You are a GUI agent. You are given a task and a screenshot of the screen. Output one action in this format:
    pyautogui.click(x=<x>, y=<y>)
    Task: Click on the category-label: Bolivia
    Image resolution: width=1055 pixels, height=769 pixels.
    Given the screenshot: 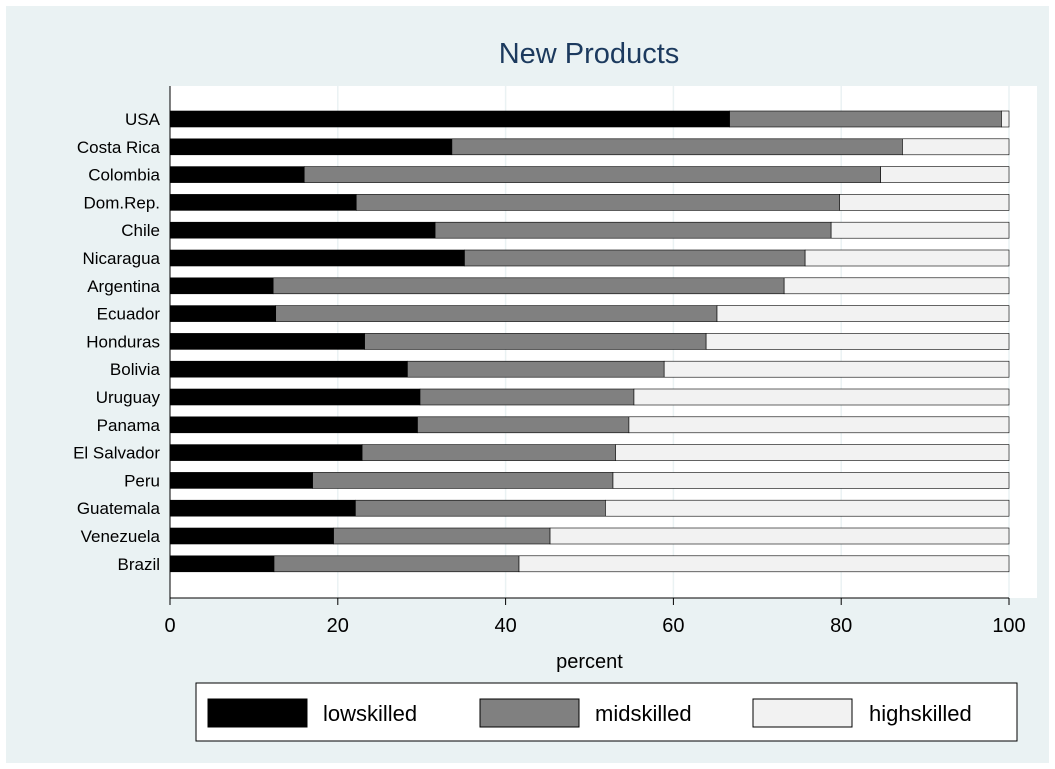 What is the action you would take?
    pyautogui.click(x=135, y=369)
    